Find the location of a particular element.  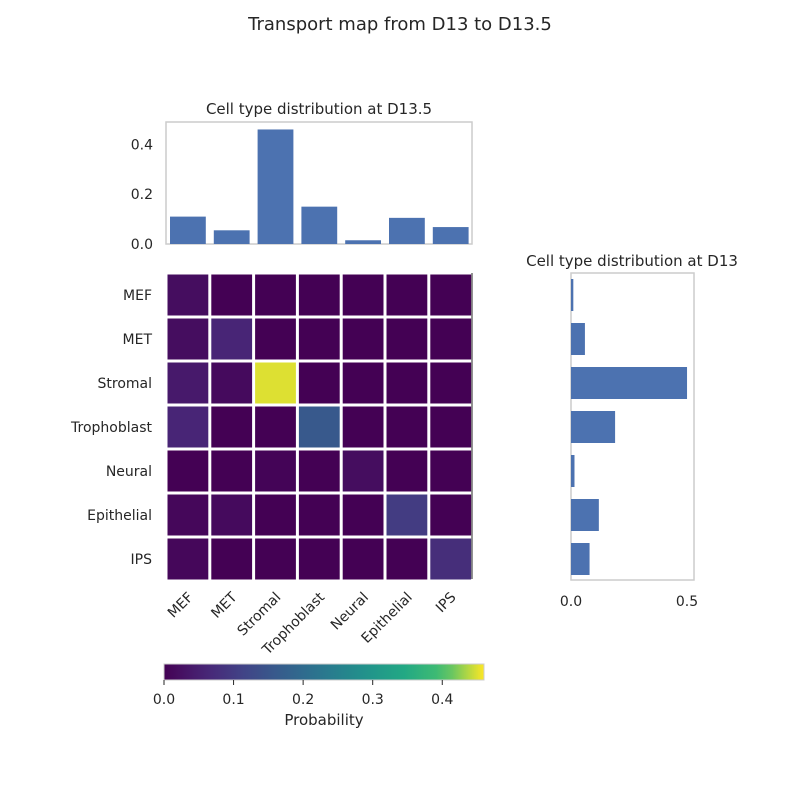

top-y-tick-label: 0.2 is located at coordinates (142, 195).